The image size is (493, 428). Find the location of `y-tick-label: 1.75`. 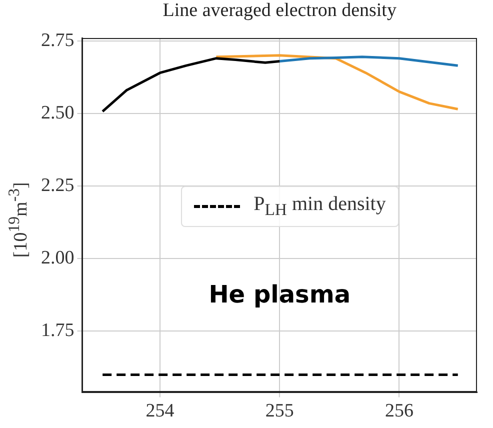

y-tick-label: 1.75 is located at coordinates (57, 331).